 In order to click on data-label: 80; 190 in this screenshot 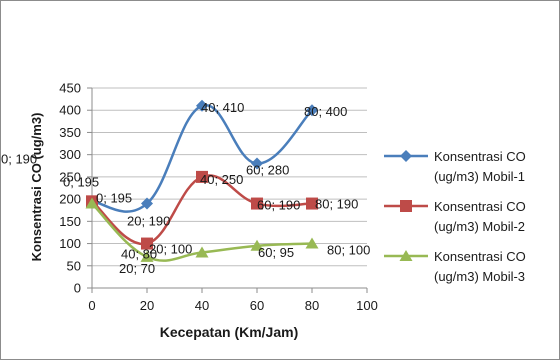, I will do `click(336, 204)`.